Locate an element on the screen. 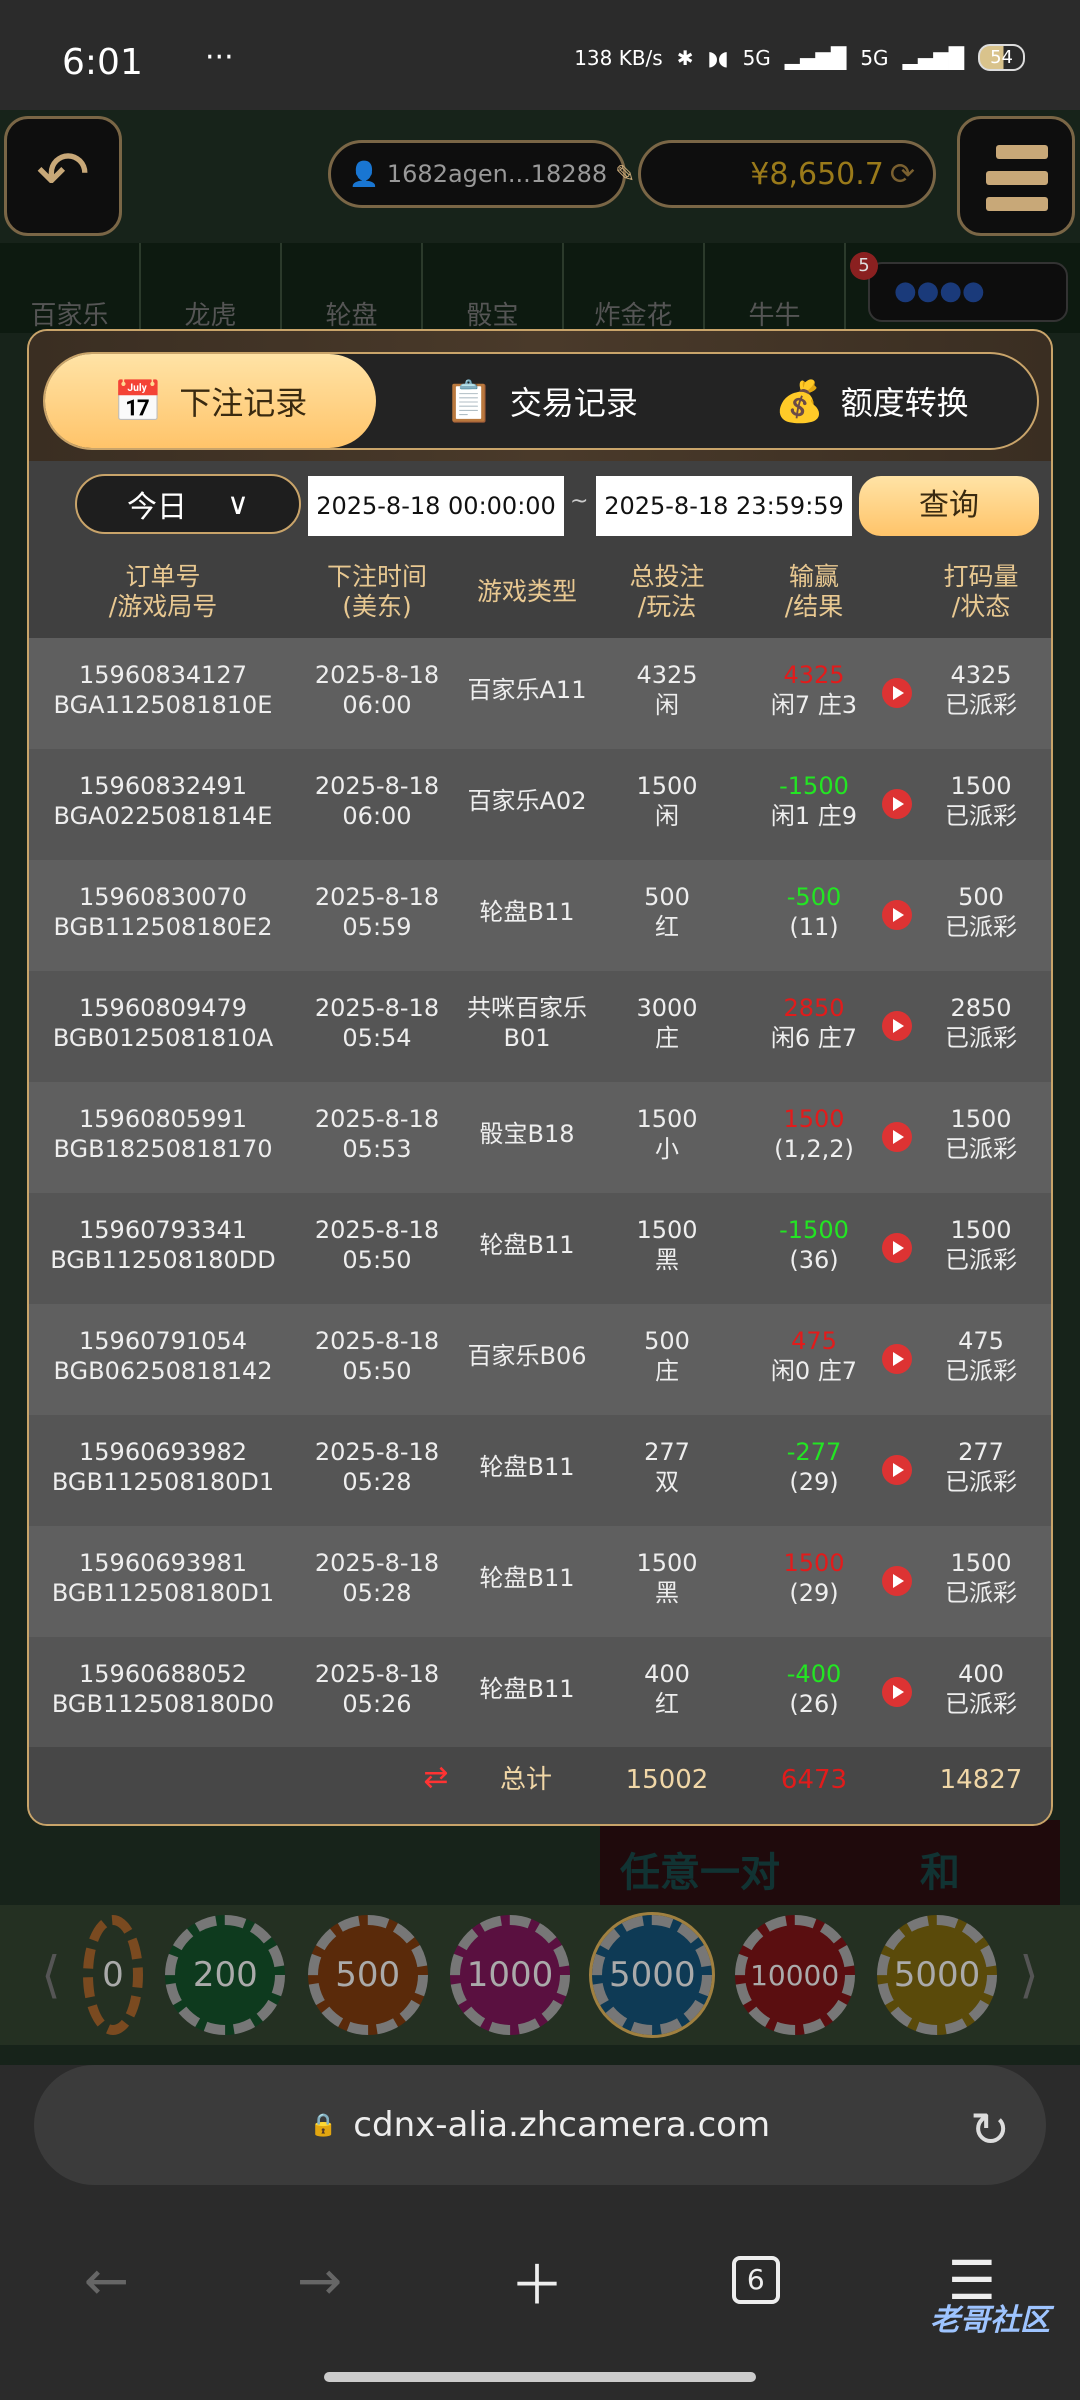 Image resolution: width=1080 pixels, height=2400 pixels. game-tab: 龙虎 is located at coordinates (211, 288).